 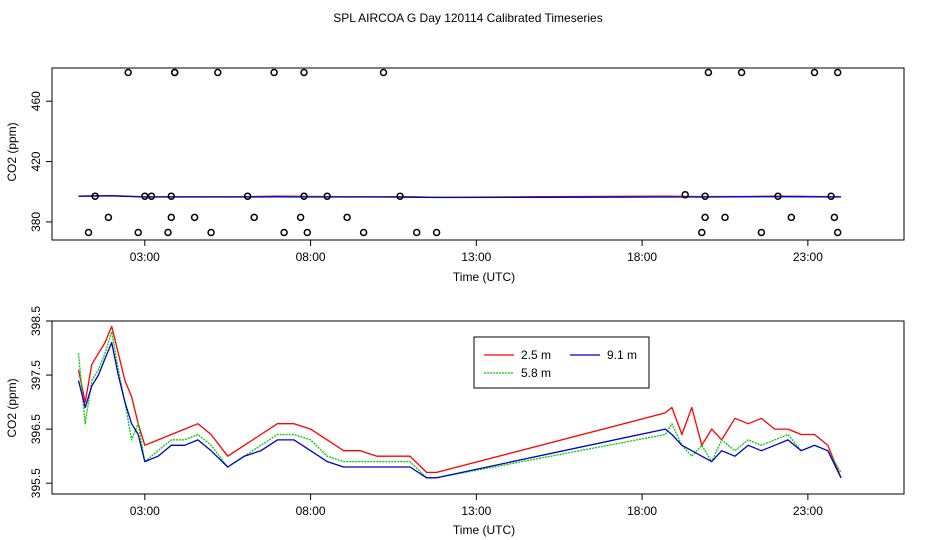 I want to click on bottom-x-tick-label: 23:00, so click(x=808, y=511).